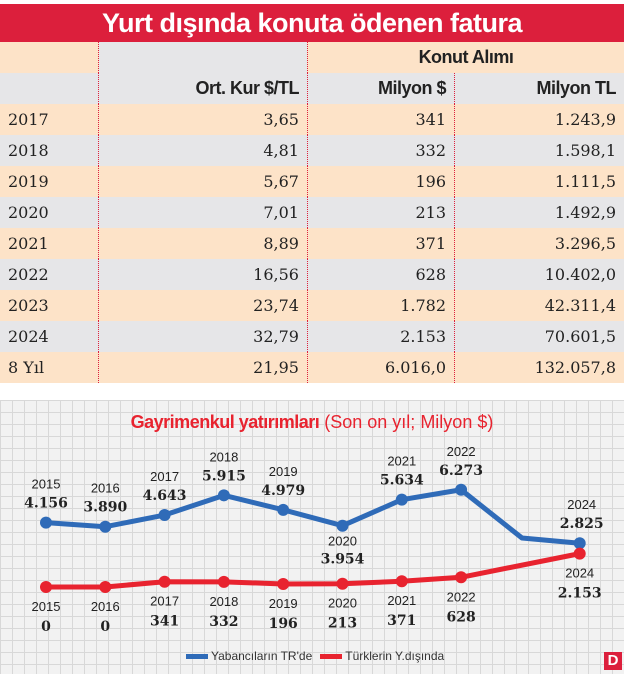 The image size is (624, 674). Describe the element at coordinates (395, 656) in the screenshot. I see `legend-label: Türklerin Y.dışında` at that location.